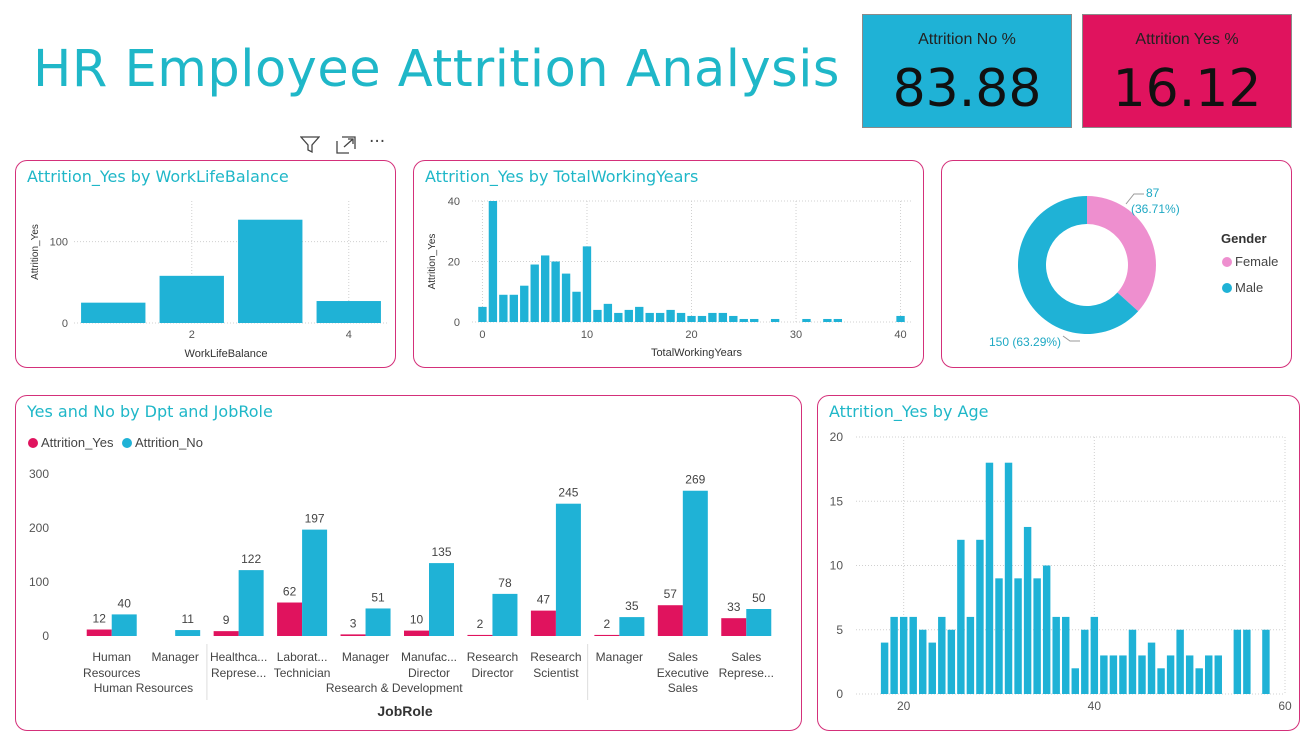 This screenshot has width=1307, height=736. Describe the element at coordinates (315, 519) in the screenshot. I see `data-label: 197` at that location.